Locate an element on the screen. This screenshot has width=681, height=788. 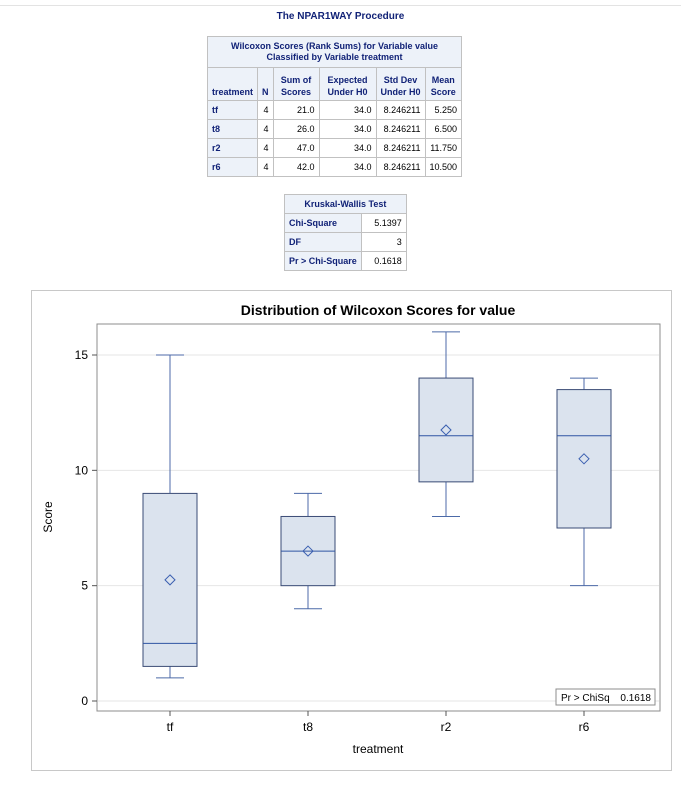
table-row: tf 4 21.0 34.0 8.246211 5.250 is located at coordinates (334, 110).